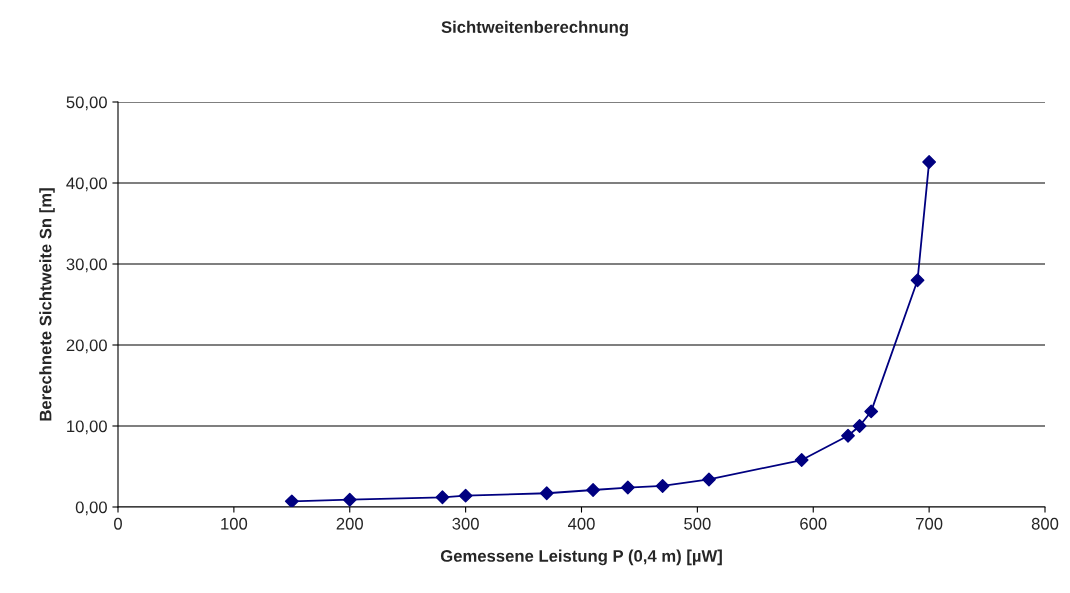  I want to click on y-tick-label: 40,00, so click(86, 184).